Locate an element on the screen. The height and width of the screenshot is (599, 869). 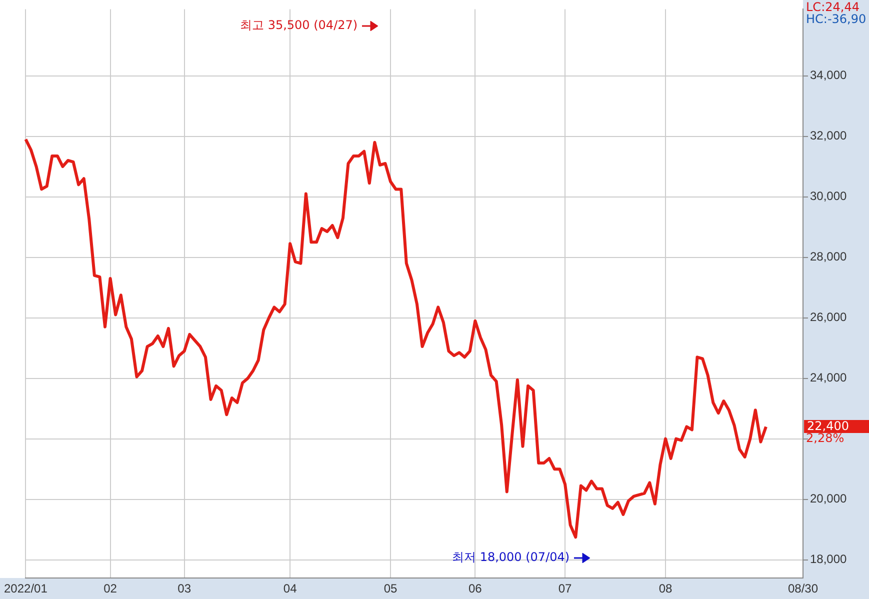
y-tick-label: 32,000 is located at coordinates (829, 135).